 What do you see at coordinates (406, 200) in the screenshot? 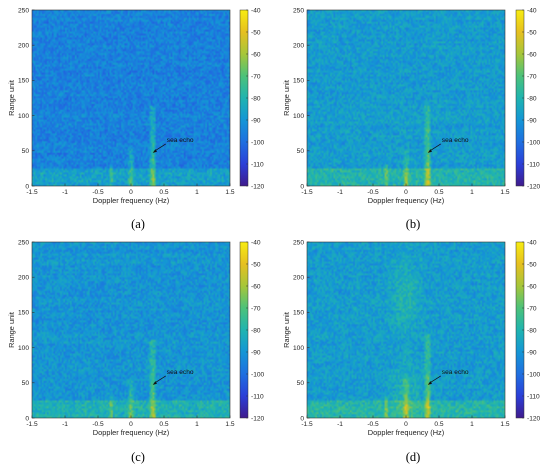
I see `x-axis-label: Doppler frequency (Hz)` at bounding box center [406, 200].